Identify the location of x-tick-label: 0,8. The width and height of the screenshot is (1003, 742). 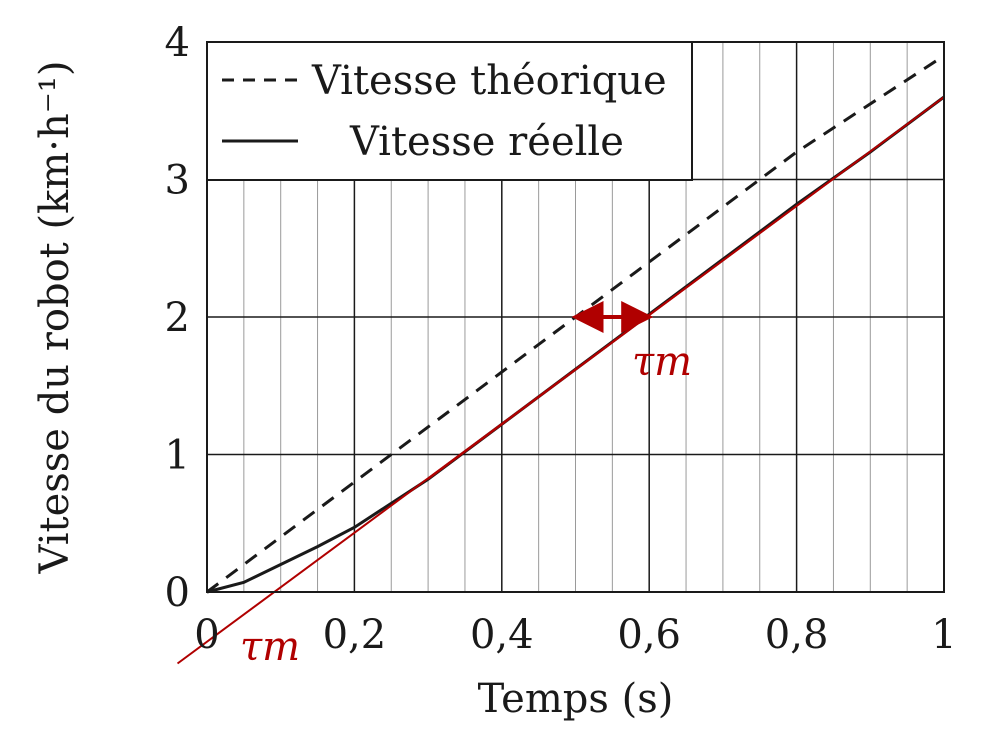
(797, 635).